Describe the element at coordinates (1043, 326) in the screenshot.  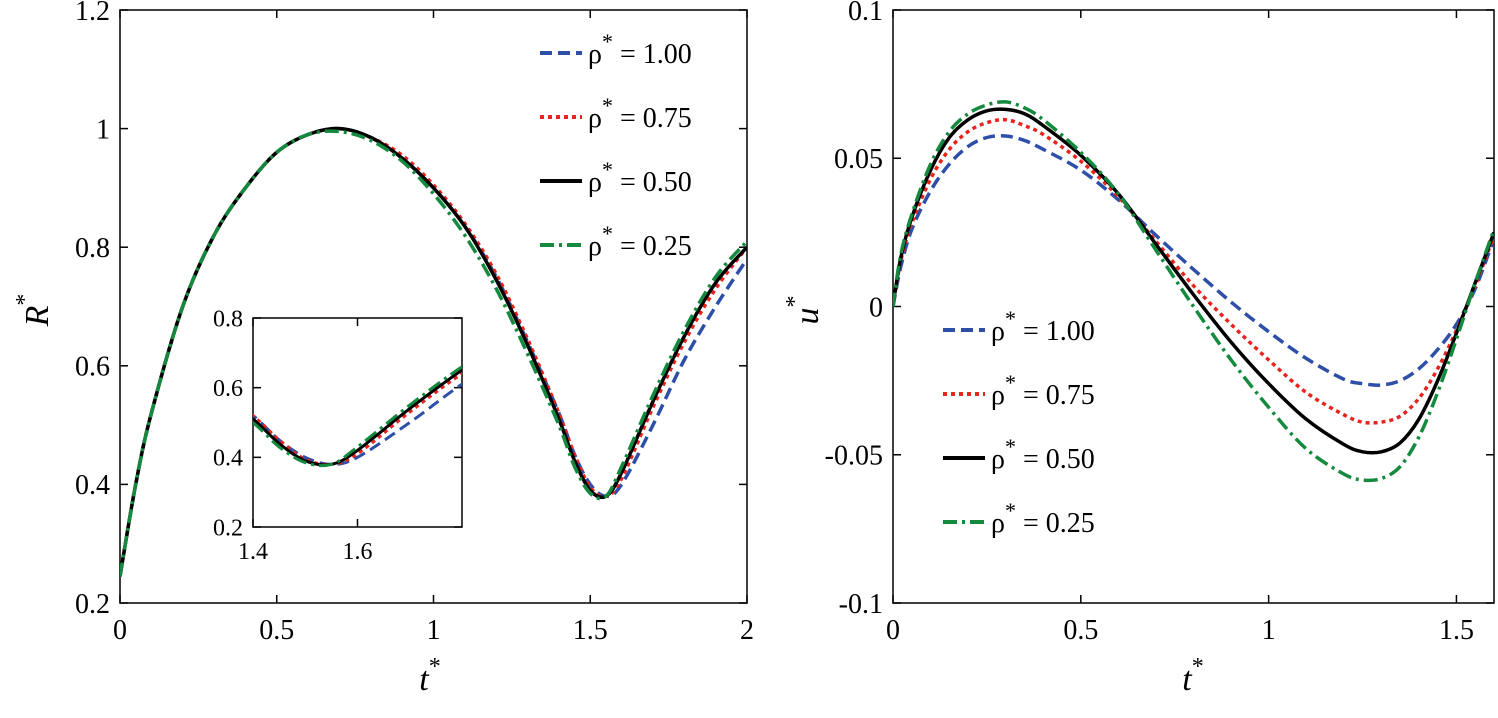
I see `right-legend-label: ρ* = 1.00` at that location.